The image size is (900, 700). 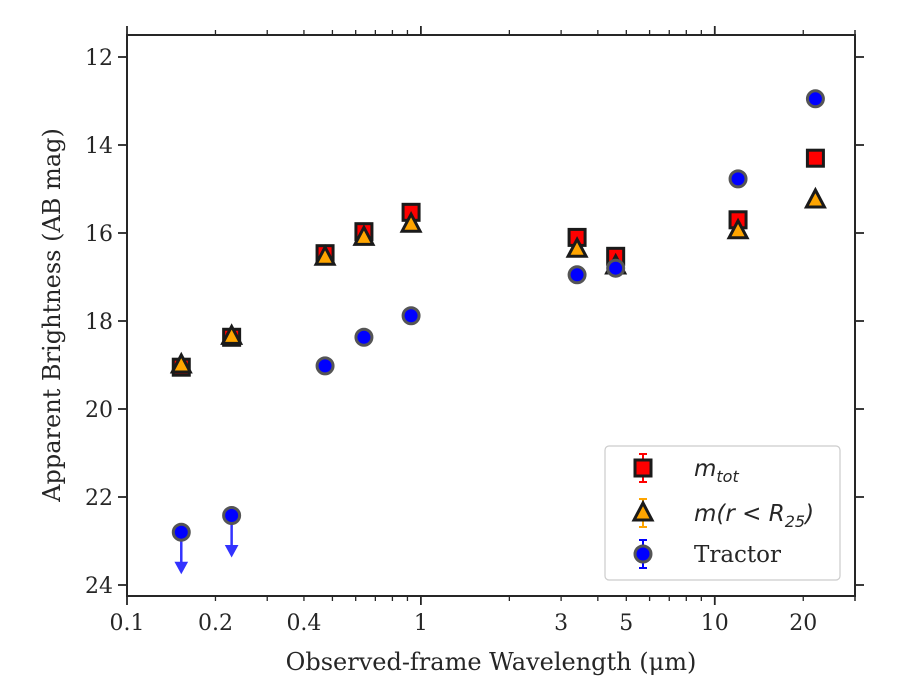 I want to click on y-axis-label: Apparent Brightness (AB mag), so click(x=52, y=315).